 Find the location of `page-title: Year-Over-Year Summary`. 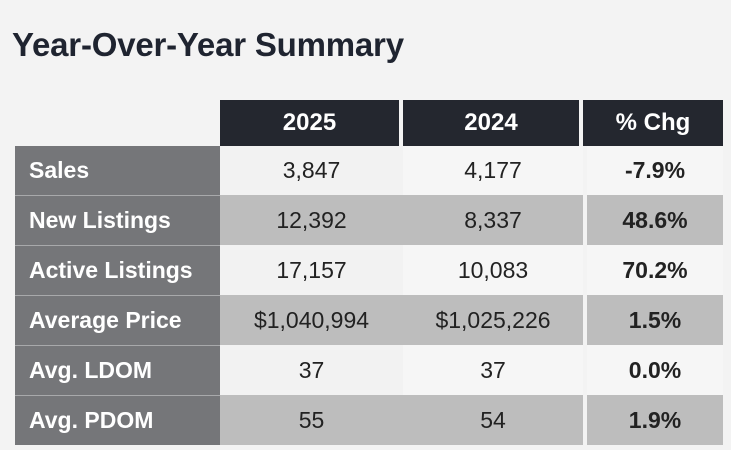

page-title: Year-Over-Year Summary is located at coordinates (208, 44).